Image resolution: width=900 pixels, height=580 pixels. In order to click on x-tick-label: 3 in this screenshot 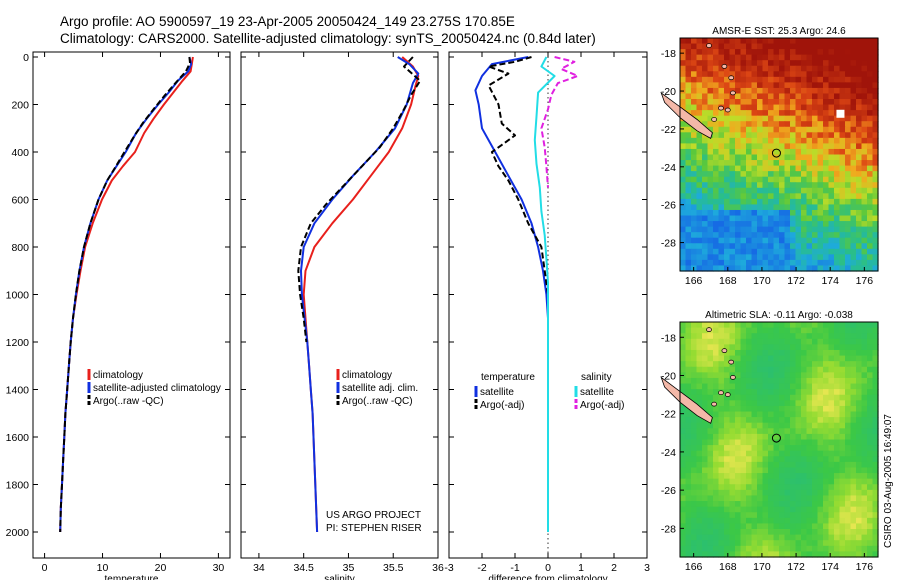, I will do `click(647, 568)`.